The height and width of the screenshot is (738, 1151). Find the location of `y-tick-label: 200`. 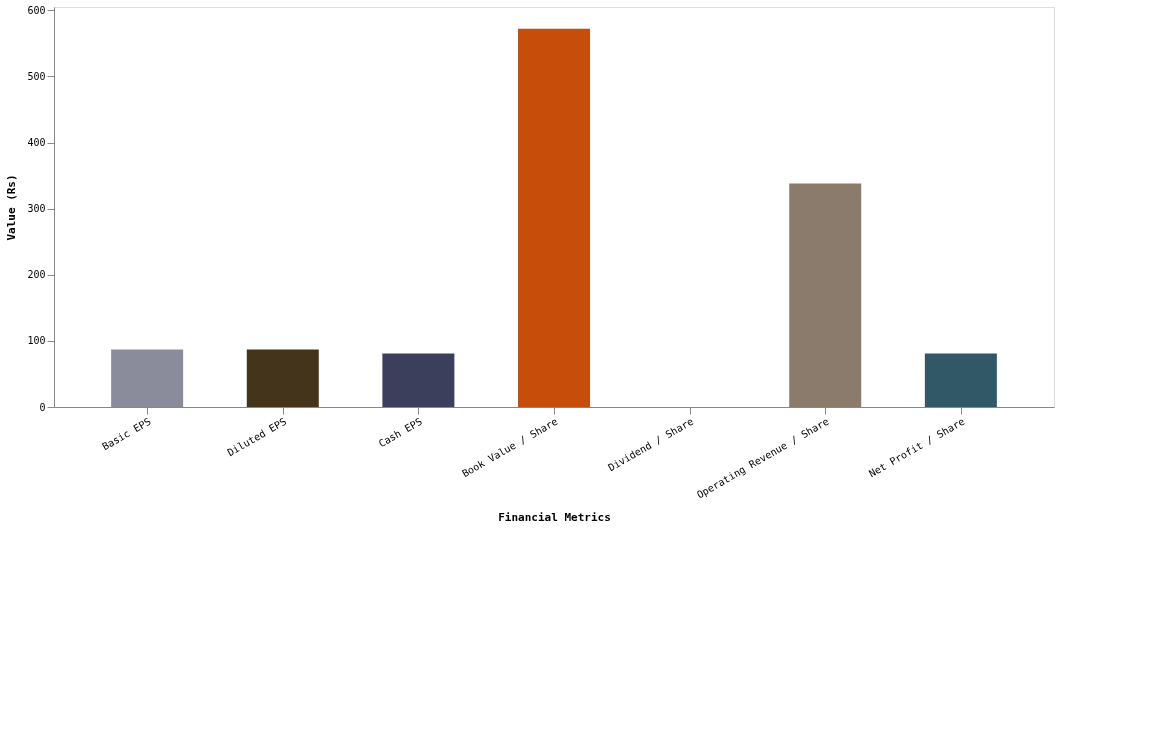

y-tick-label: 200 is located at coordinates (36, 275).